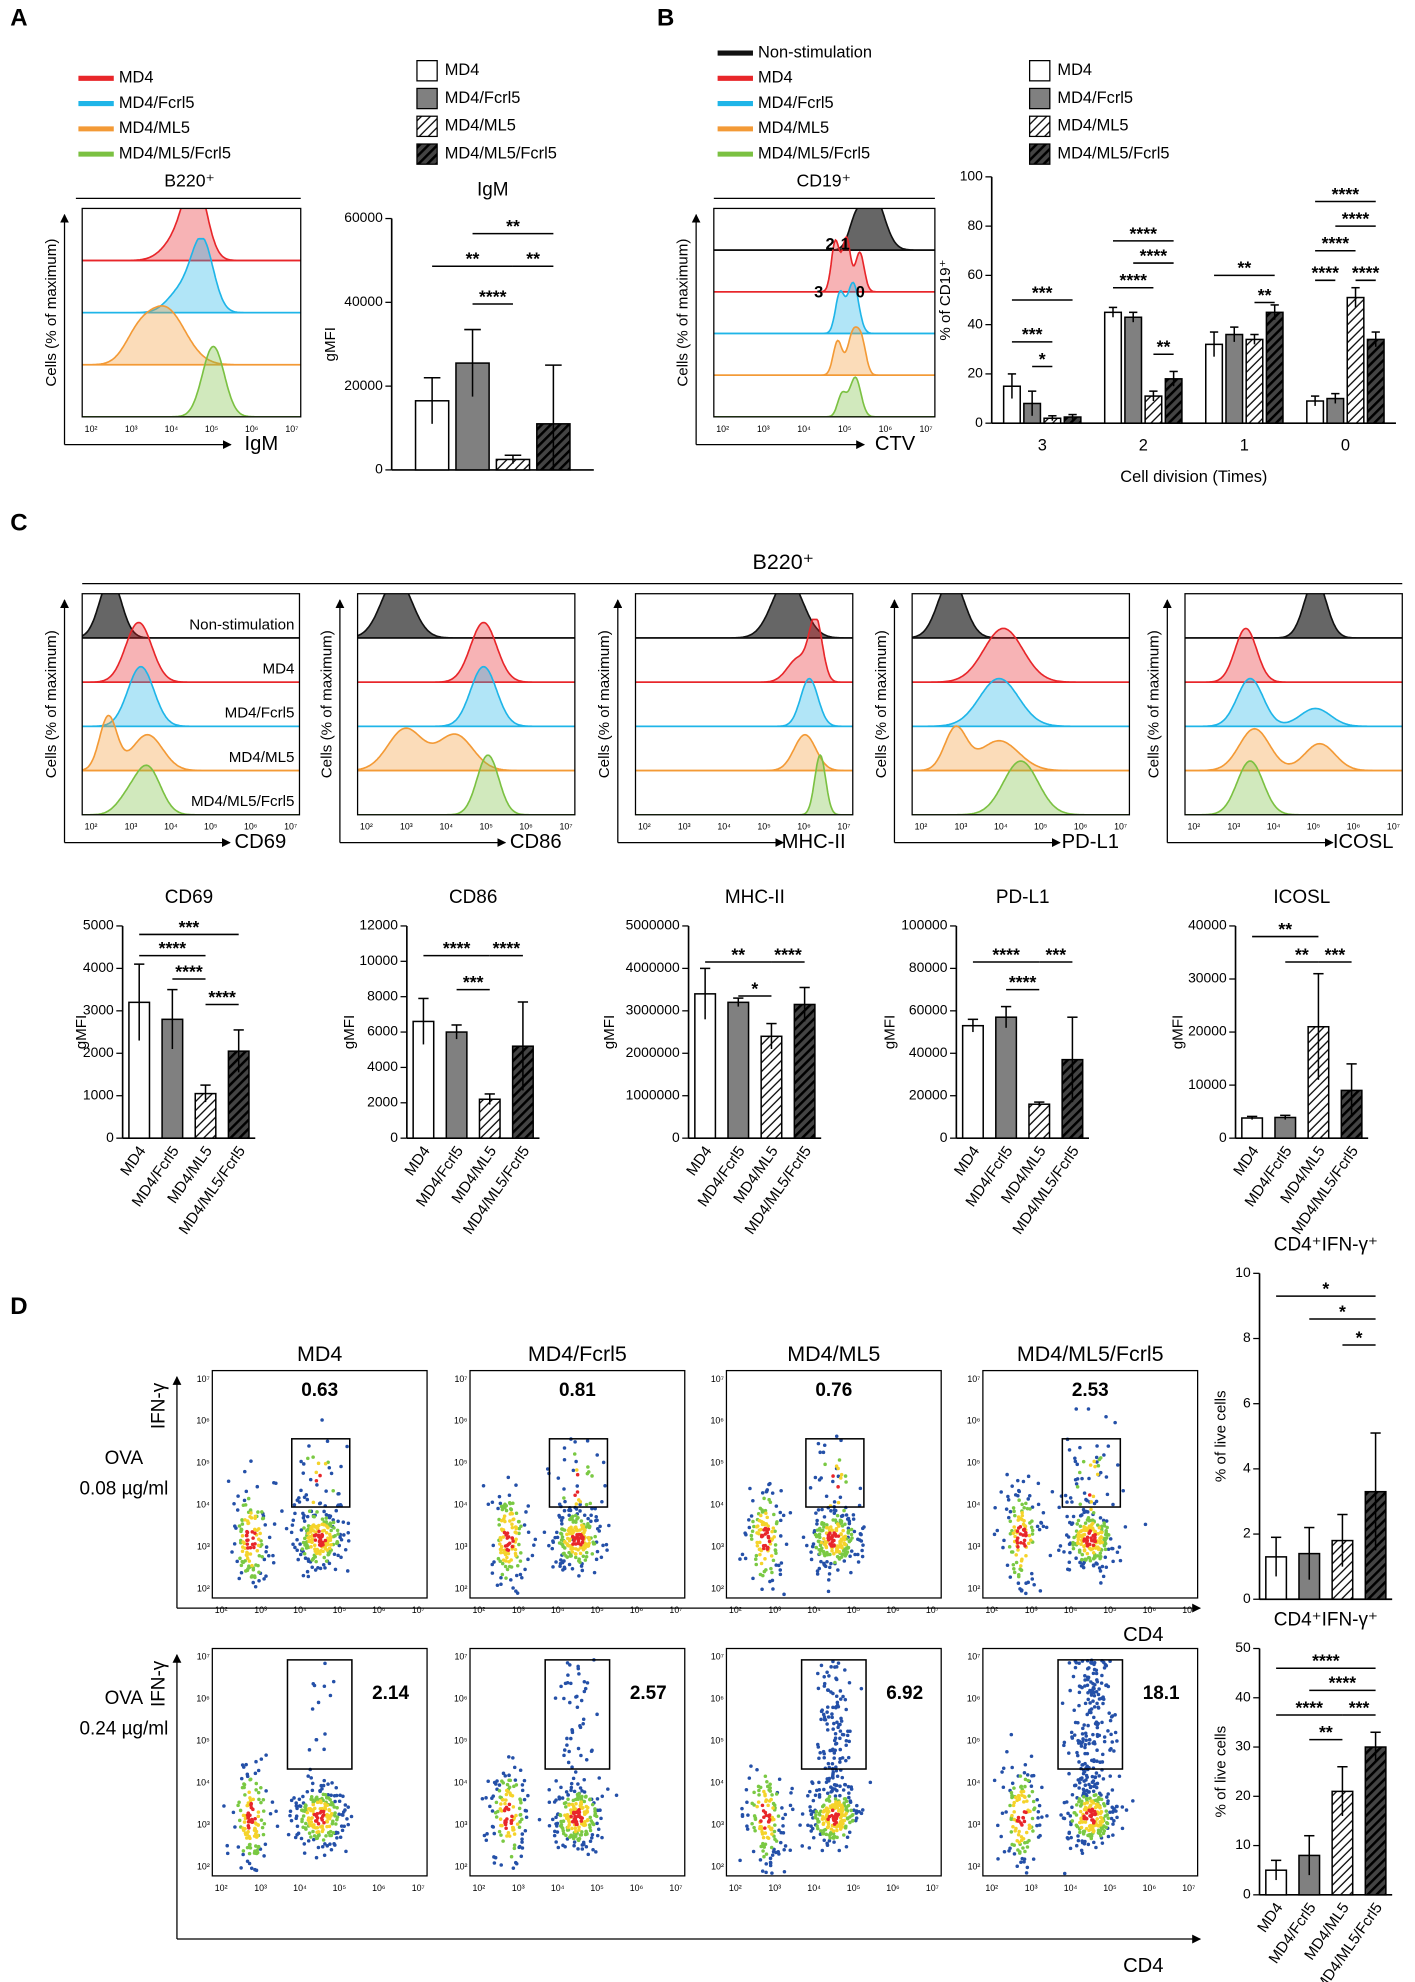 This screenshot has width=1415, height=1982. Describe the element at coordinates (1223, 1137) in the screenshot. I see `y-tick-label: 0` at that location.